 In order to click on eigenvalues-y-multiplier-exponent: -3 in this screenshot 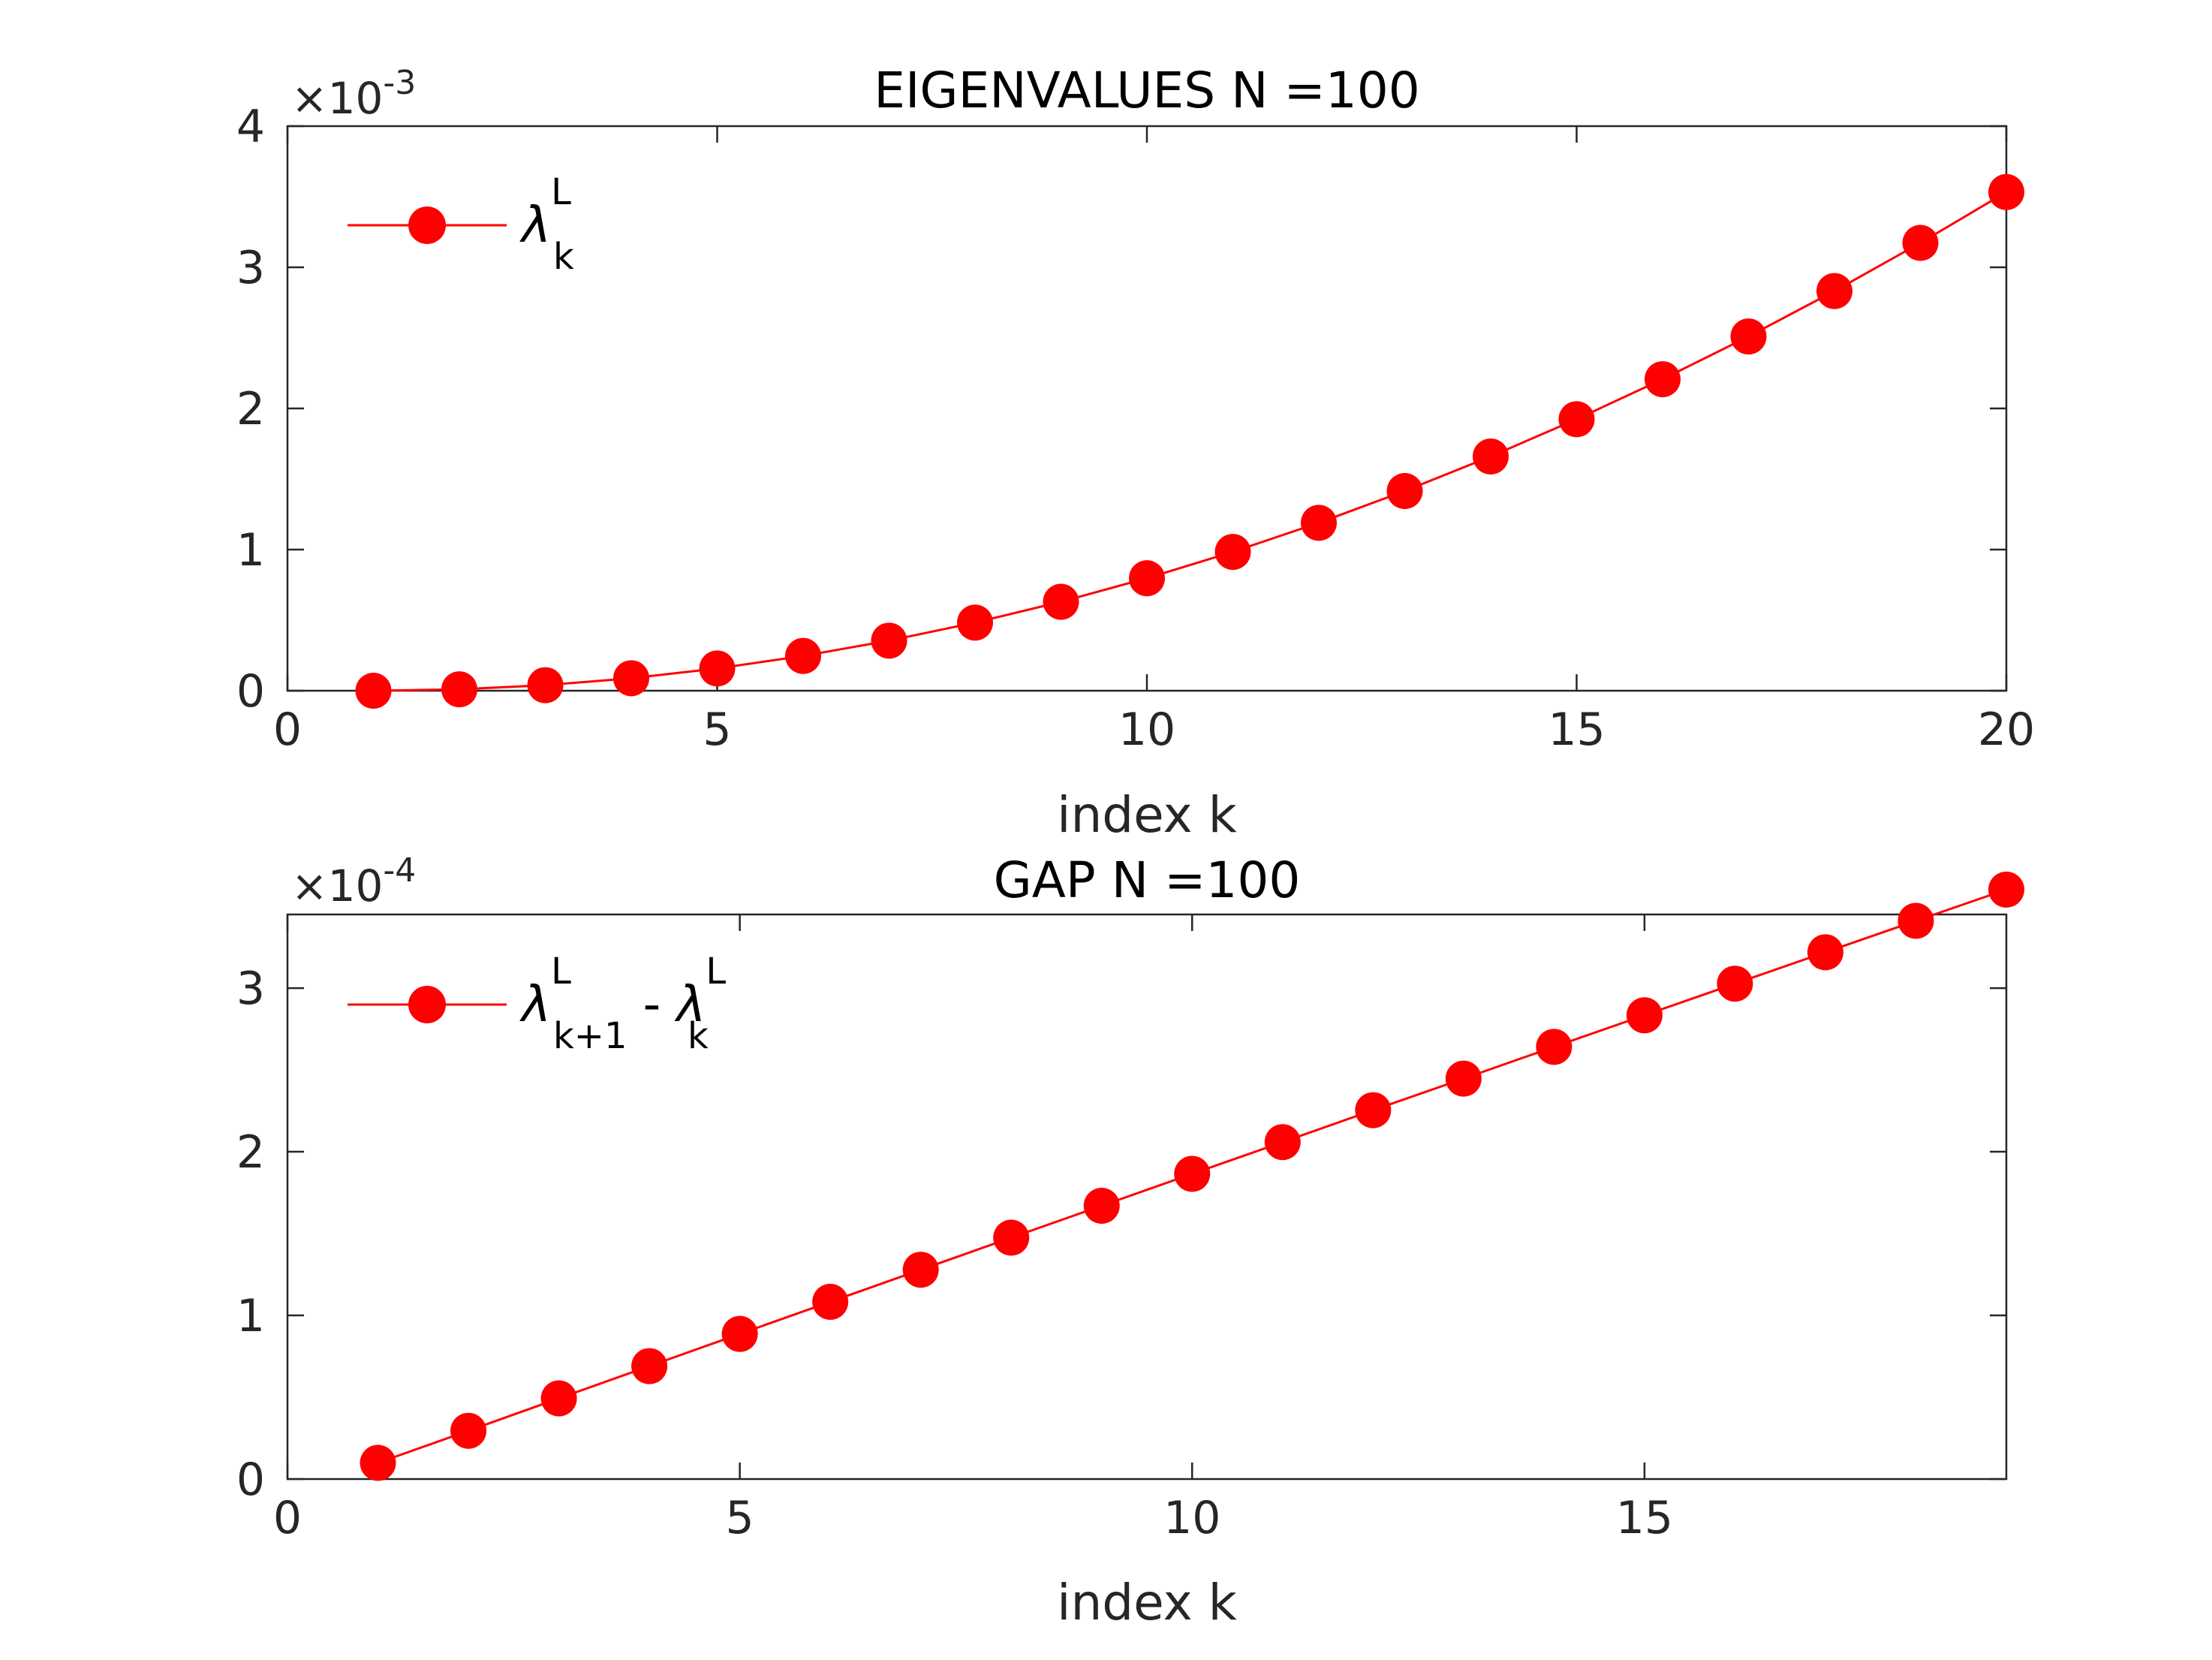, I will do `click(399, 83)`.